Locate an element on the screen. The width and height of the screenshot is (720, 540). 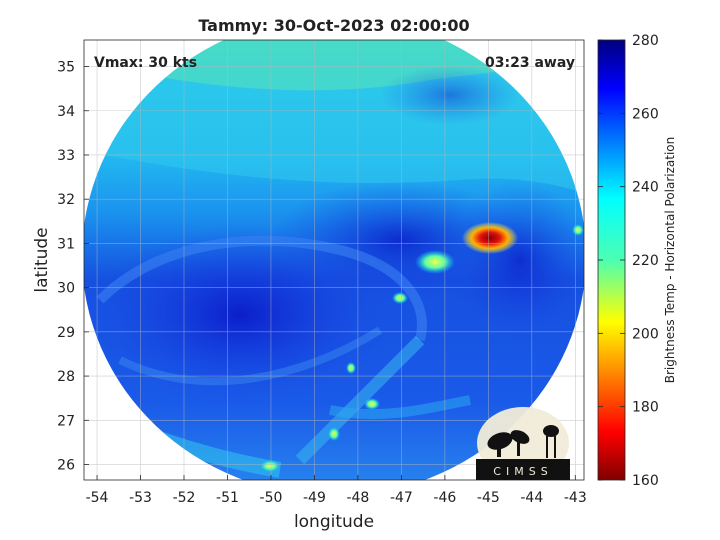
x-tick-label: -43 is located at coordinates (575, 498).